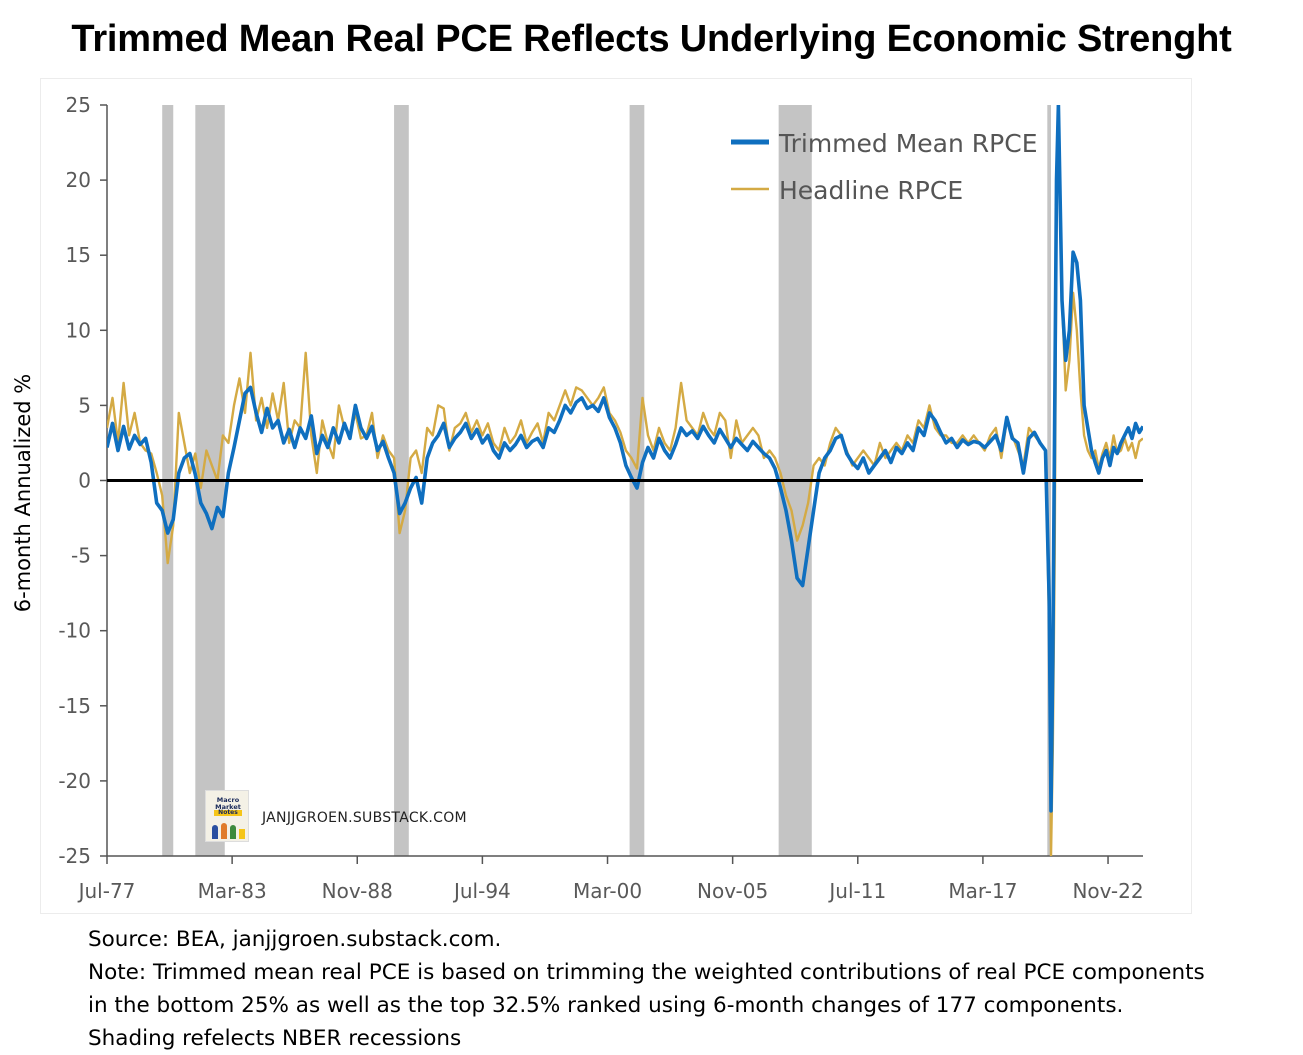 This screenshot has height=1055, width=1303. Describe the element at coordinates (74, 856) in the screenshot. I see `y-tick-label: -25` at that location.